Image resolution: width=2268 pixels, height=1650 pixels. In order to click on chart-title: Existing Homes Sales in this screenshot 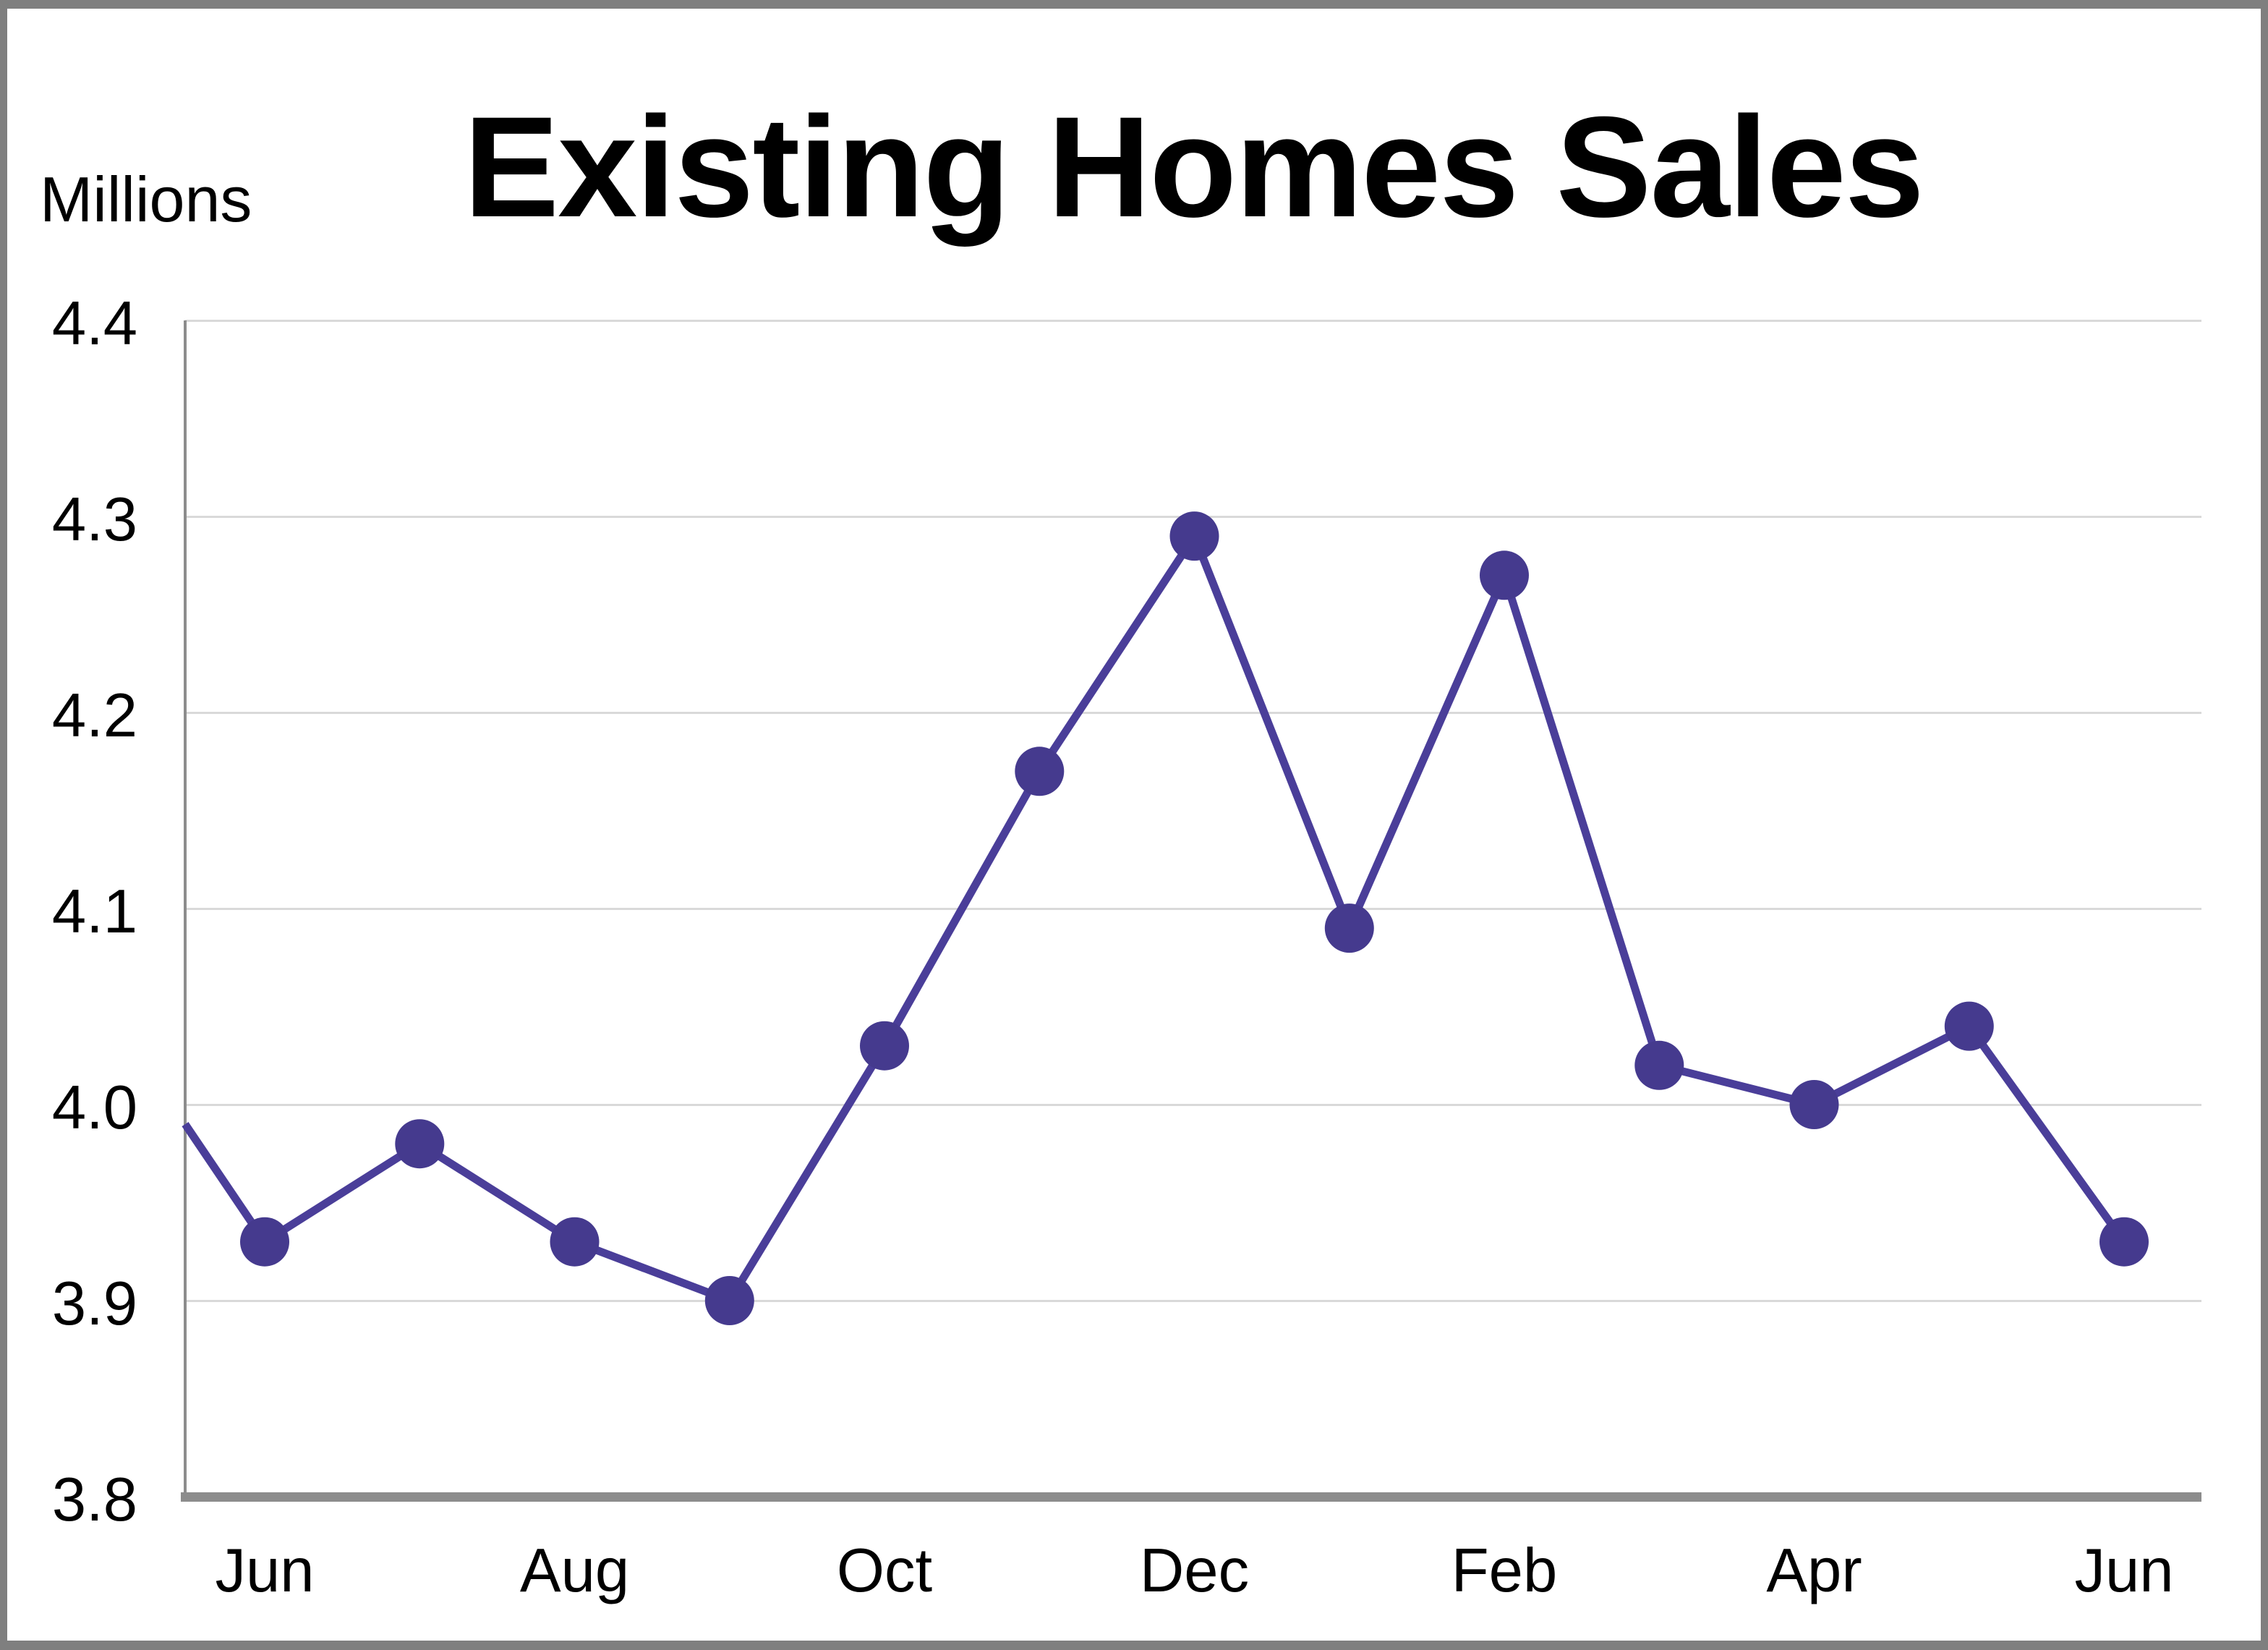, I will do `click(1194, 167)`.